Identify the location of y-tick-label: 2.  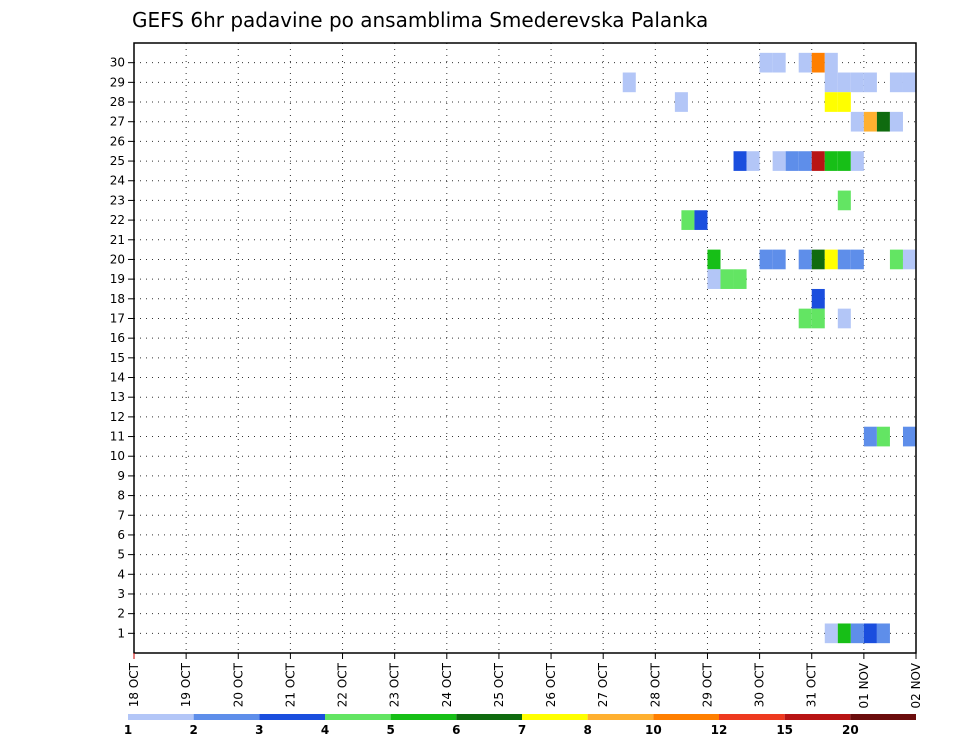
(121, 614).